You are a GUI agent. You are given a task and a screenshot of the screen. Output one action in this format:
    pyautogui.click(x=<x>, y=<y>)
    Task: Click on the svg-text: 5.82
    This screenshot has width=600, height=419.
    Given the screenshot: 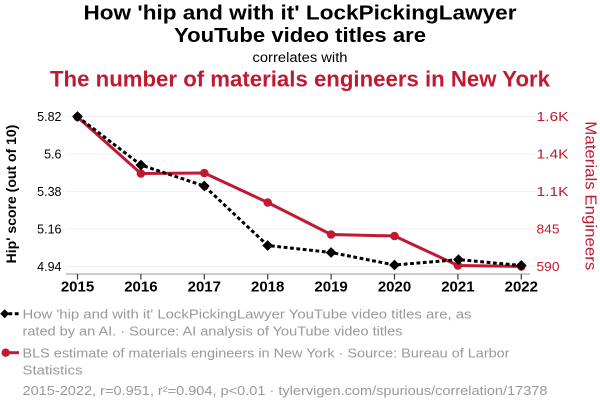 What is the action you would take?
    pyautogui.click(x=49, y=117)
    